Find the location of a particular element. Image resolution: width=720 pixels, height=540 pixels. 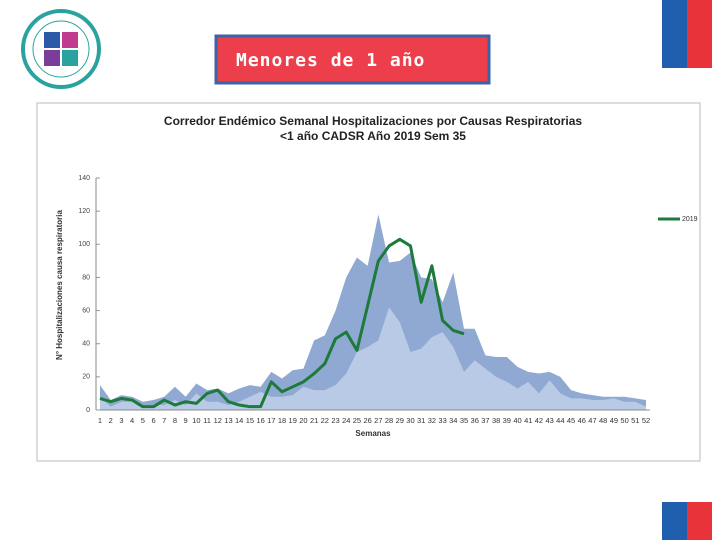

x-tick-label: 11 is located at coordinates (207, 420).